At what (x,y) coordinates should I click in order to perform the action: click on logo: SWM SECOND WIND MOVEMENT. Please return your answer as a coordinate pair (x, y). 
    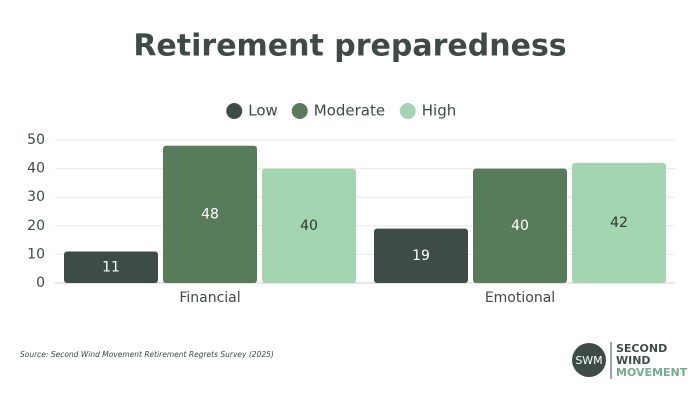
    Looking at the image, I should click on (630, 360).